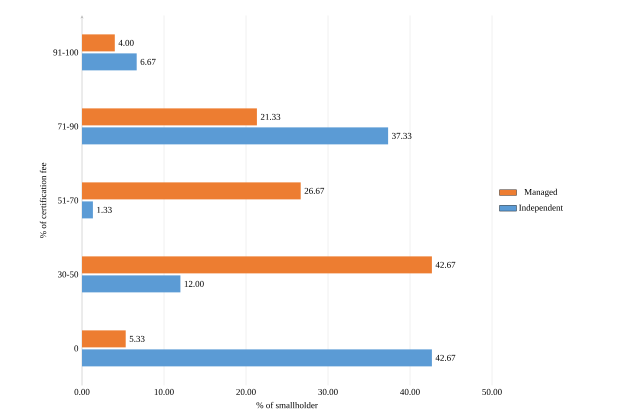  Describe the element at coordinates (270, 117) in the screenshot. I see `data-label: 21.33` at that location.